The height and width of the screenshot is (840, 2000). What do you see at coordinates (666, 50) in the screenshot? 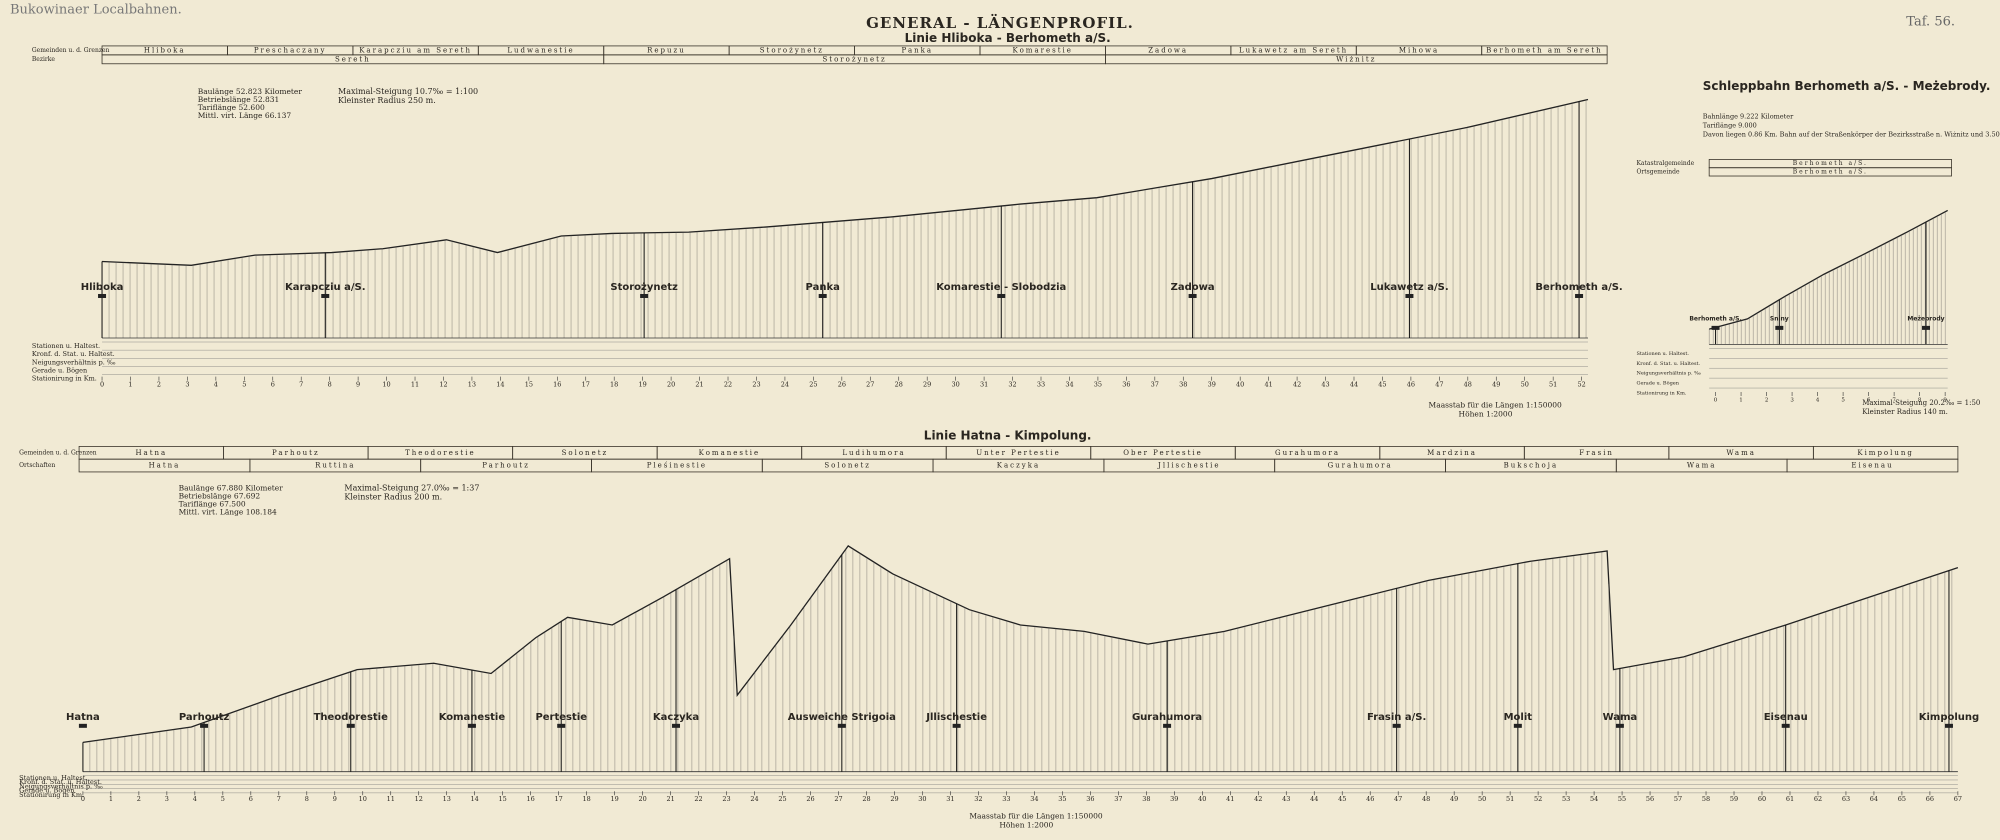
I see `band-name: Repuzu` at bounding box center [666, 50].